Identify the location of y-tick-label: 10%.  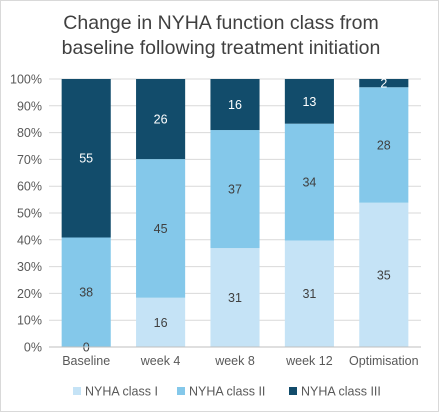
(29, 321).